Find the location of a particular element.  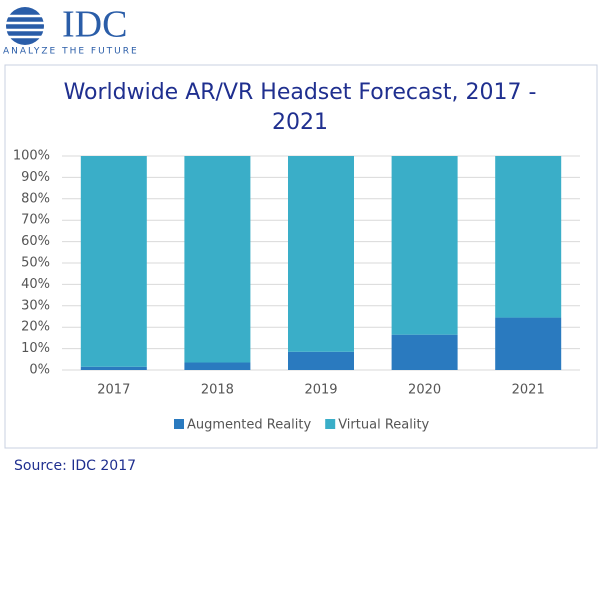

y-tick-label: 30% is located at coordinates (35, 305).